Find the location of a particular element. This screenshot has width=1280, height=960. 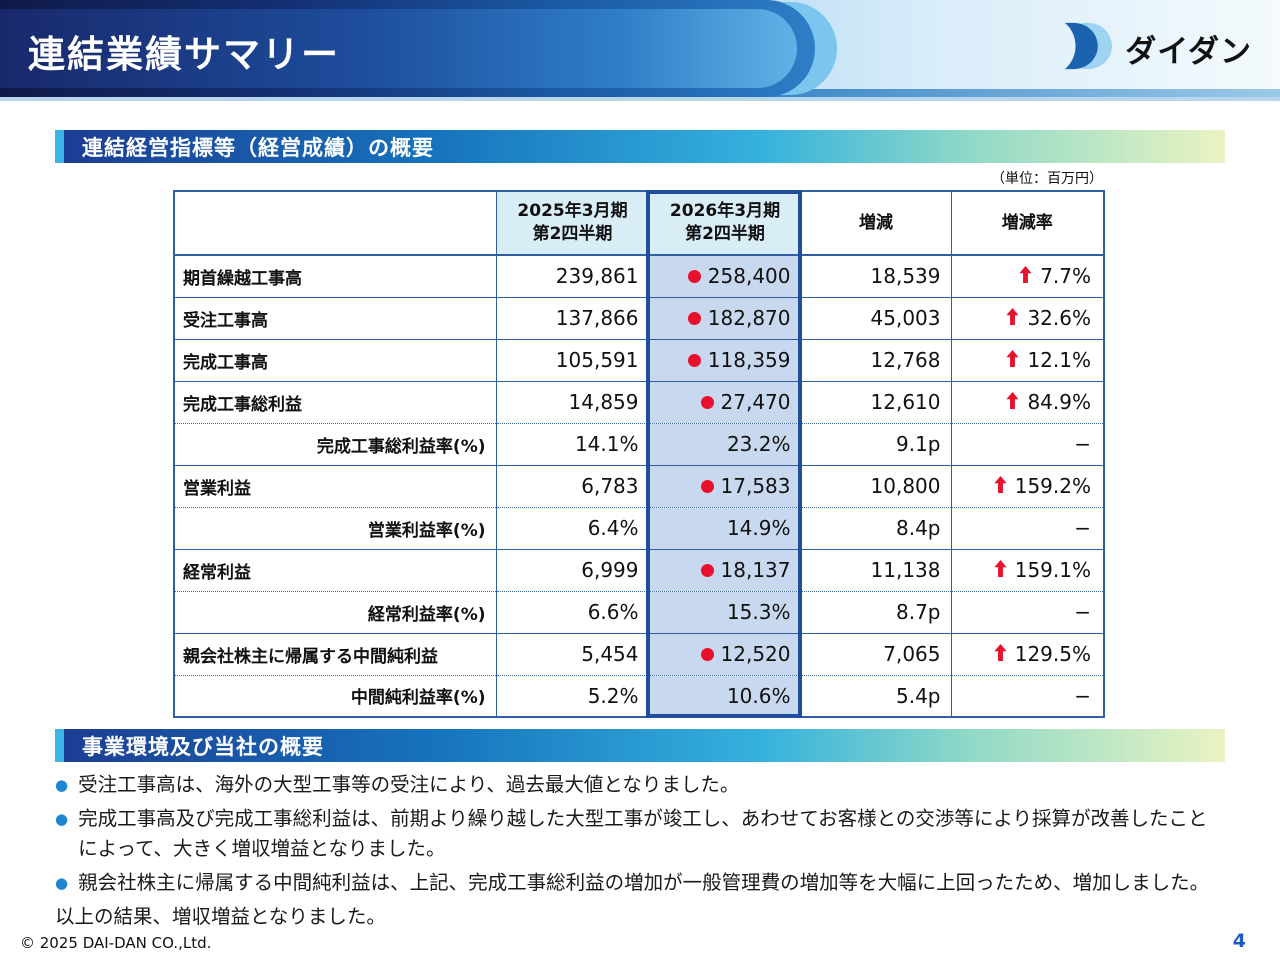

table-row: 中間純利益率(%) 5.2% 10.6% 5.4p − is located at coordinates (639, 696).